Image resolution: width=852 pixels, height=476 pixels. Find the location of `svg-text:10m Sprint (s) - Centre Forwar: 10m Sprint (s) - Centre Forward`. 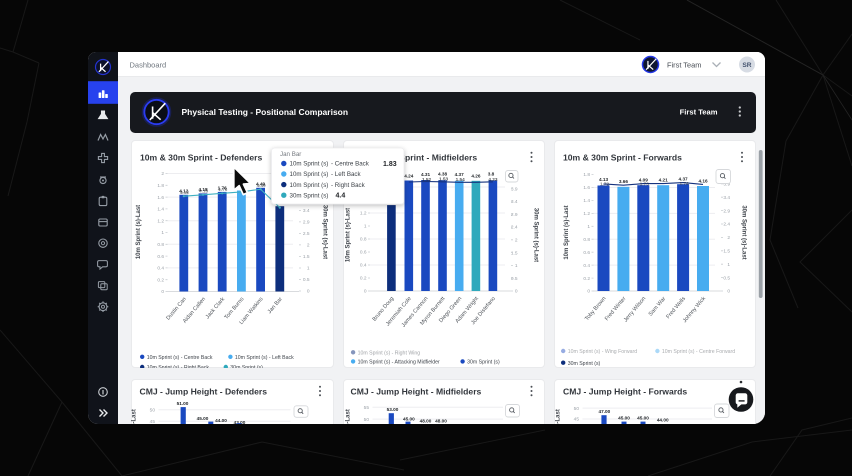

svg-text:10m Sprint (s) - Centre Forwar: 10m Sprint (s) - Centre Forward is located at coordinates (698, 352).